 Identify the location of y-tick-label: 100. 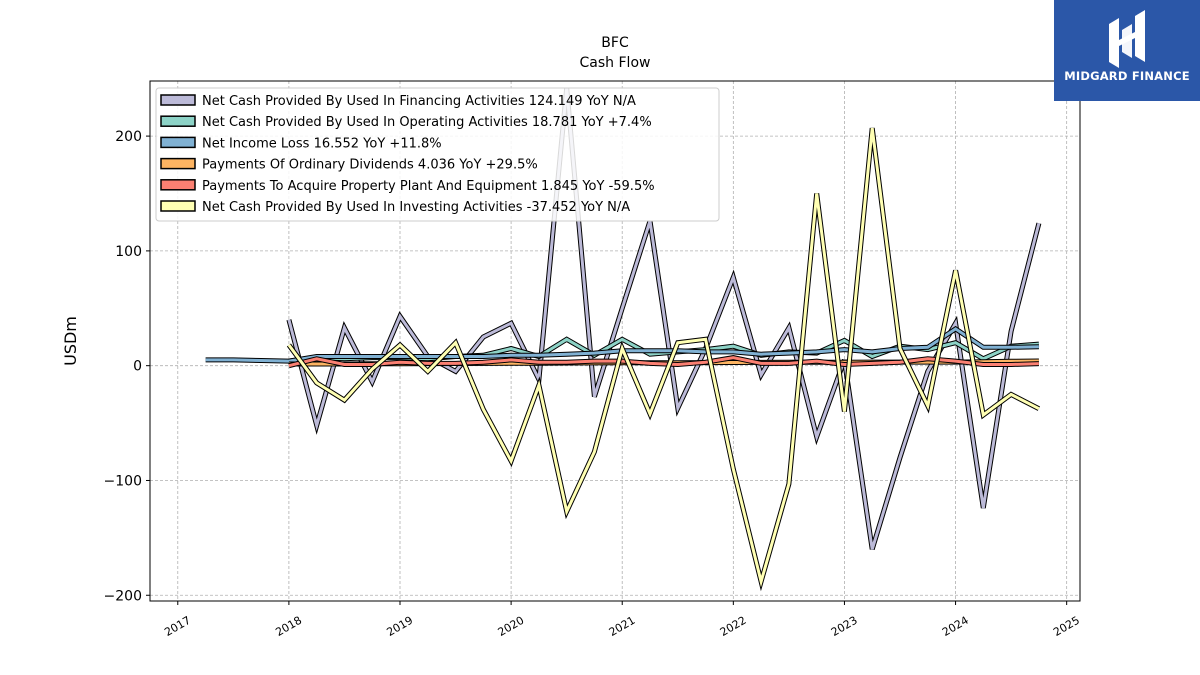
(128, 252).